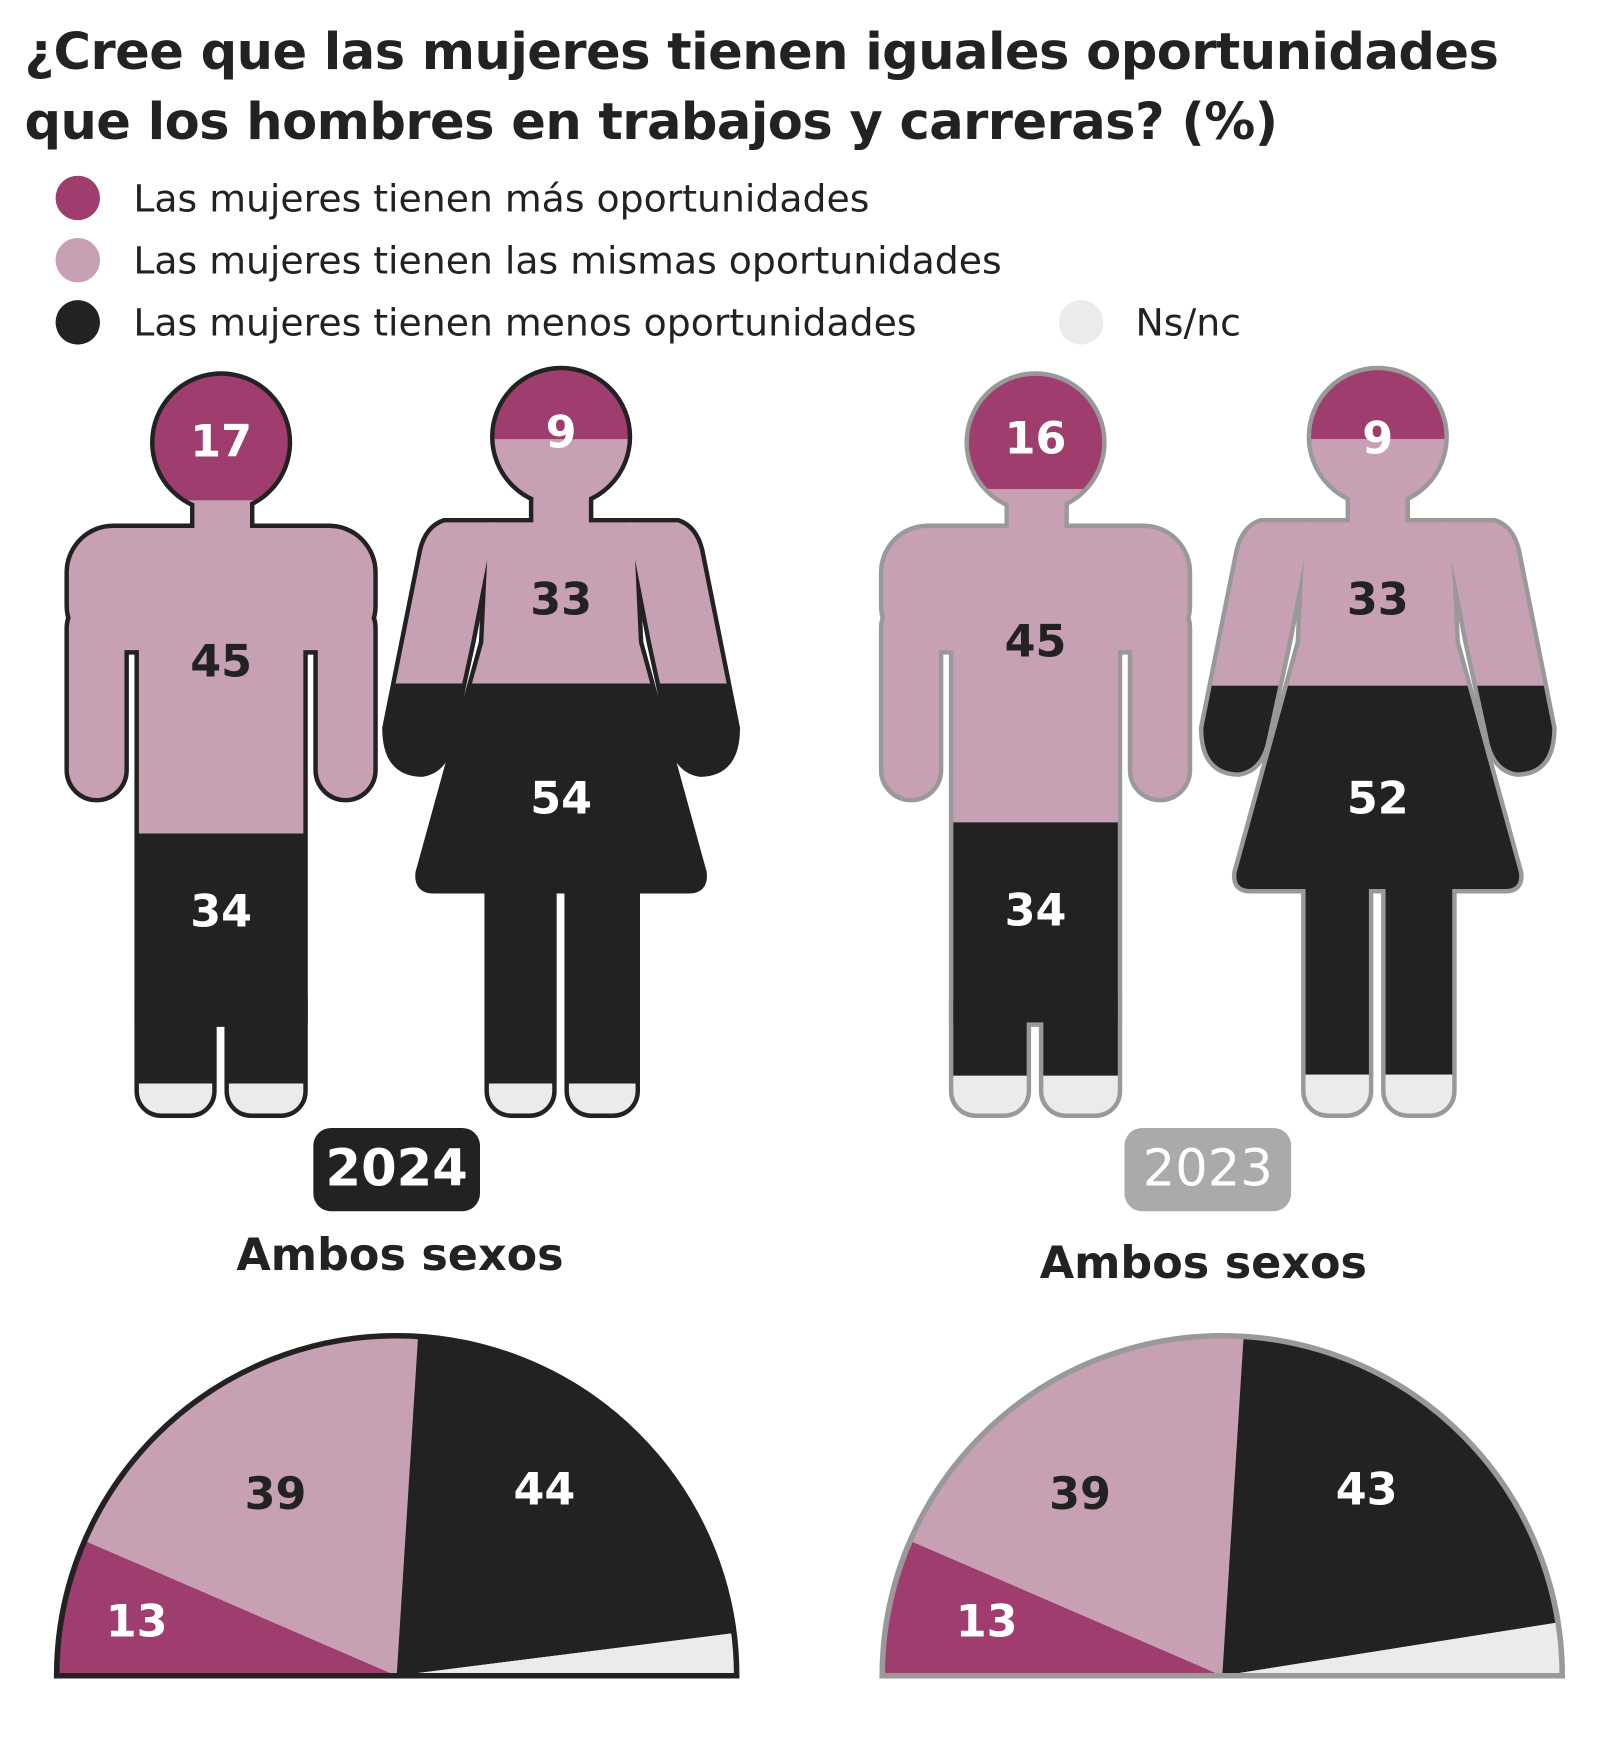  I want to click on man-value-mas: 17, so click(221, 442).